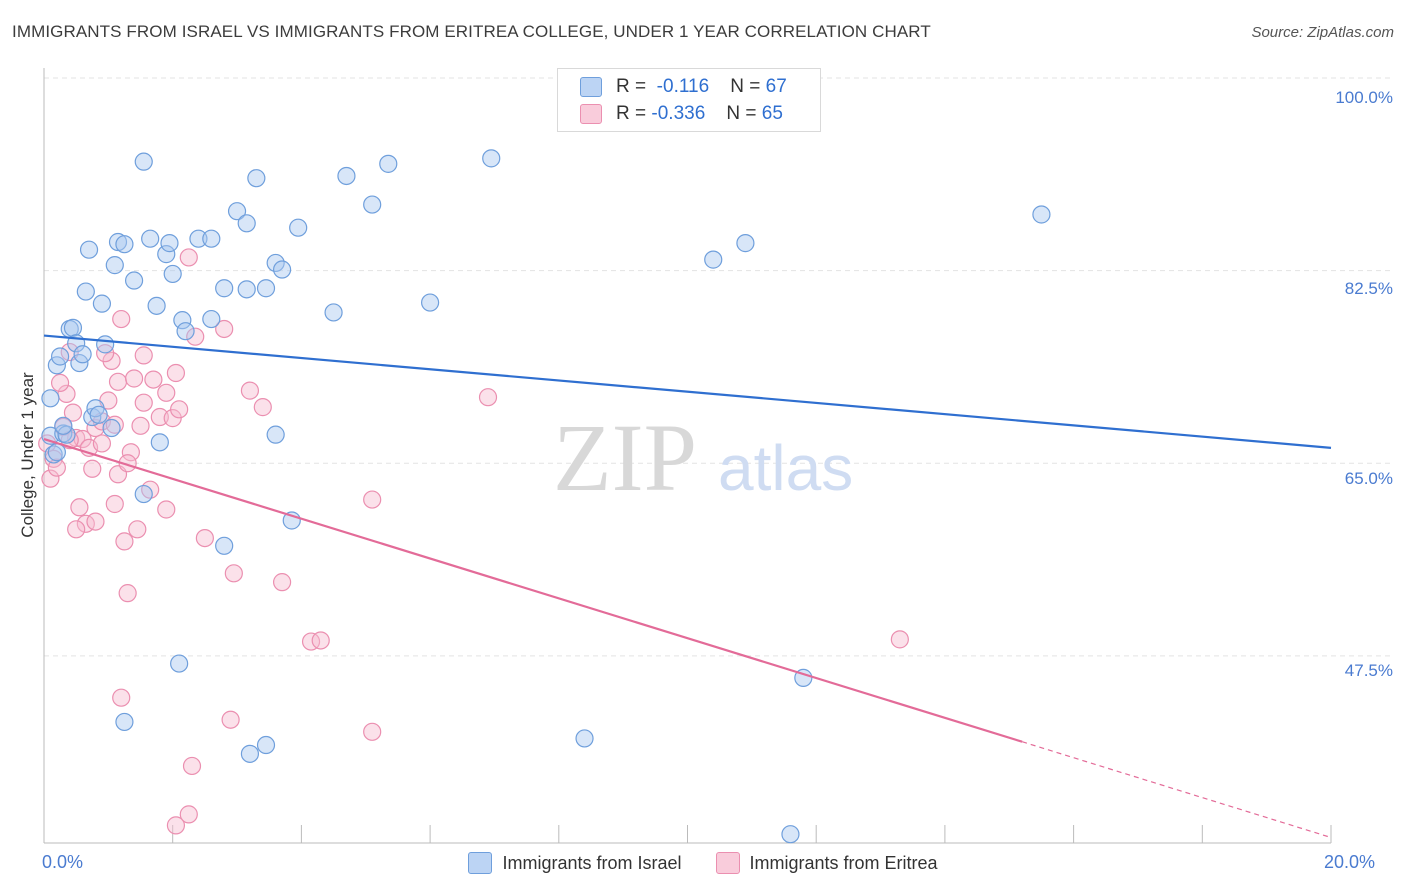  What do you see at coordinates (772, 113) in the screenshot?
I see `eritrea-n-value: 65` at bounding box center [772, 113].